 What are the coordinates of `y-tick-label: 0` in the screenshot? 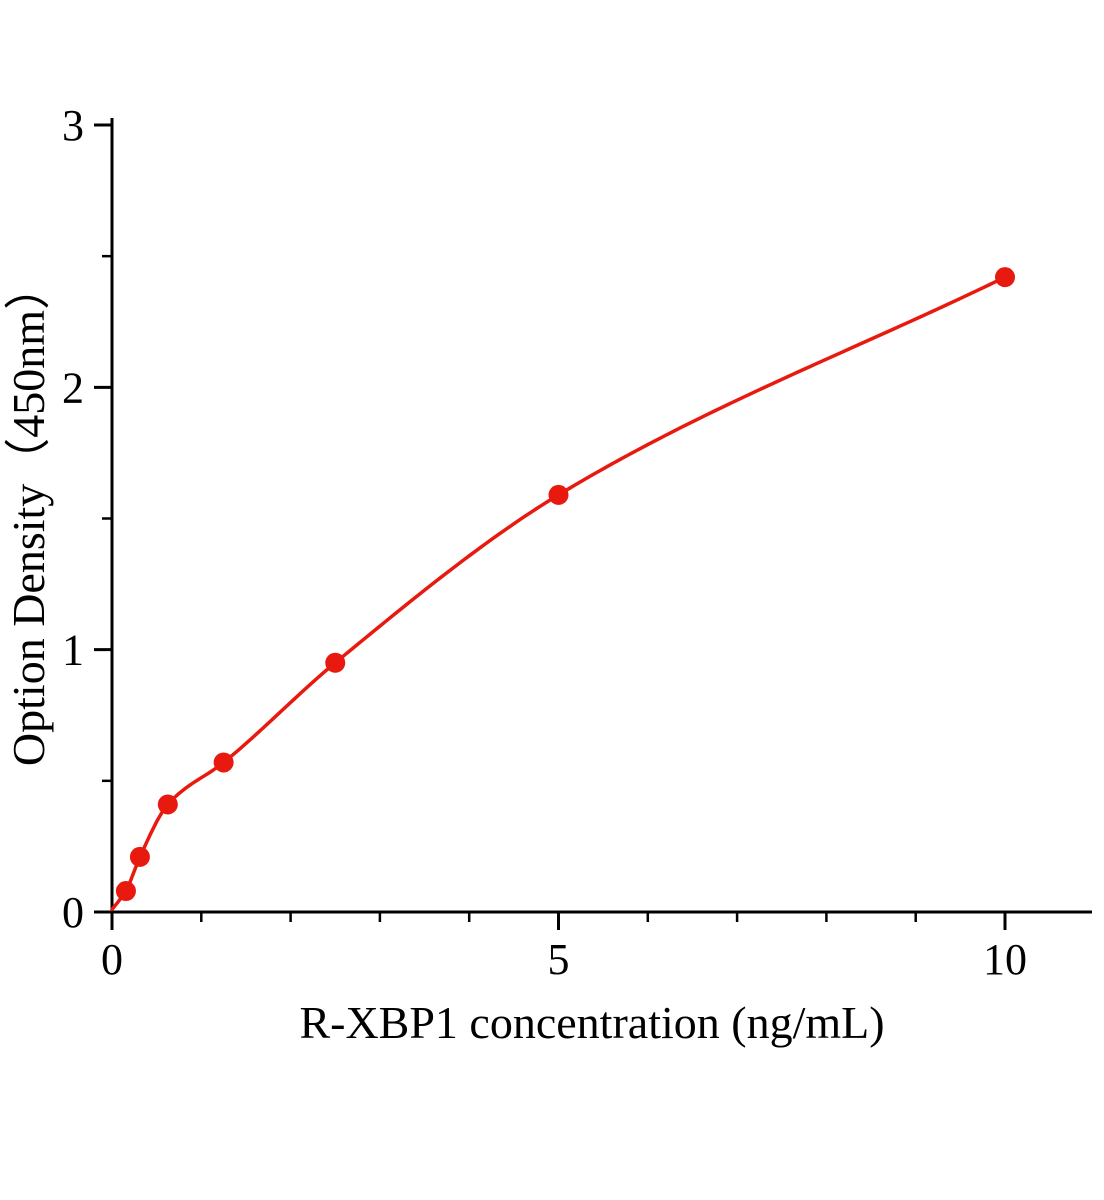 It's located at (73, 912).